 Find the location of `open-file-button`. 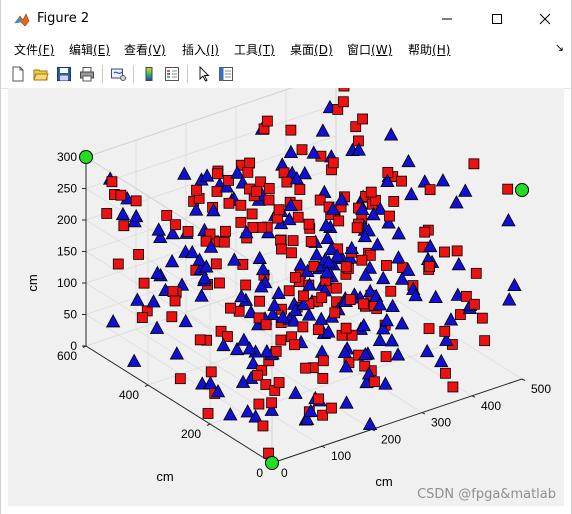

open-file-button is located at coordinates (41, 74).